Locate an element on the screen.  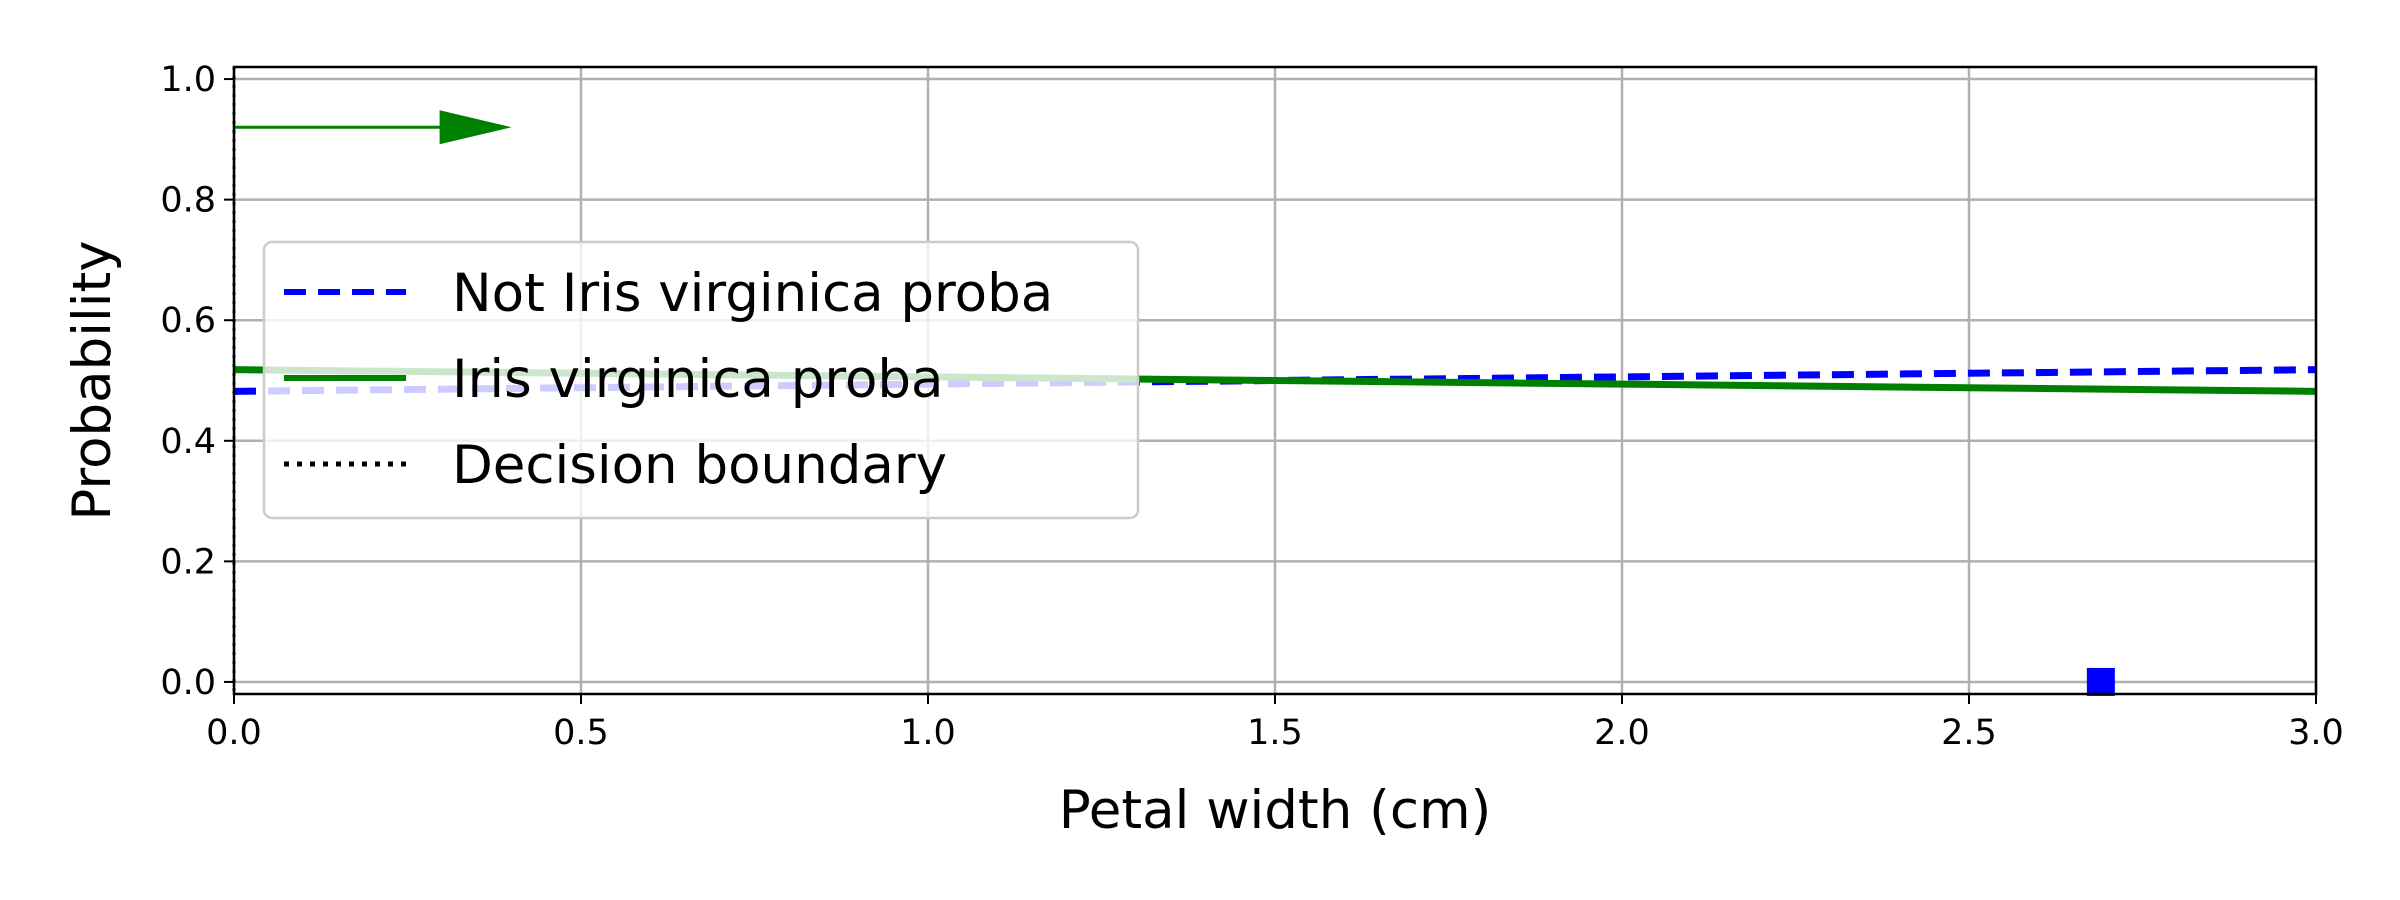
legend-box is located at coordinates (701, 380).